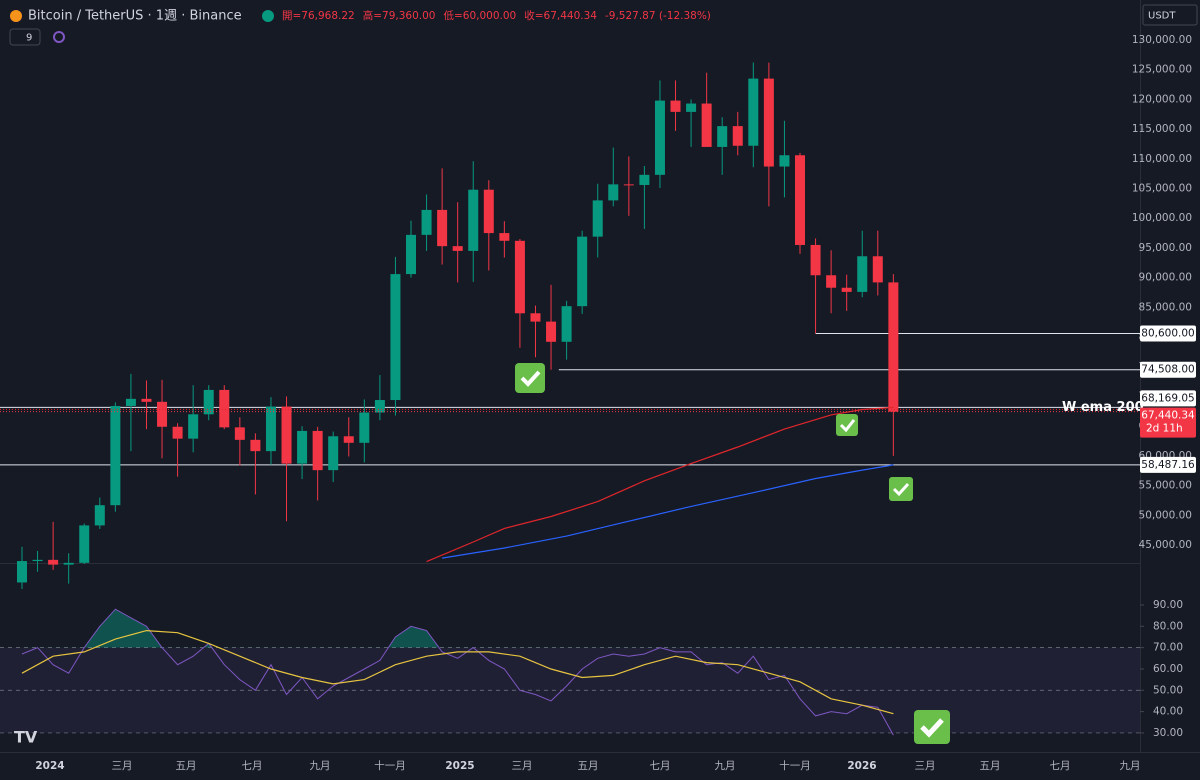 The width and height of the screenshot is (1200, 780). Describe the element at coordinates (1168, 733) in the screenshot. I see `rsi-tick-label: 30.00` at that location.